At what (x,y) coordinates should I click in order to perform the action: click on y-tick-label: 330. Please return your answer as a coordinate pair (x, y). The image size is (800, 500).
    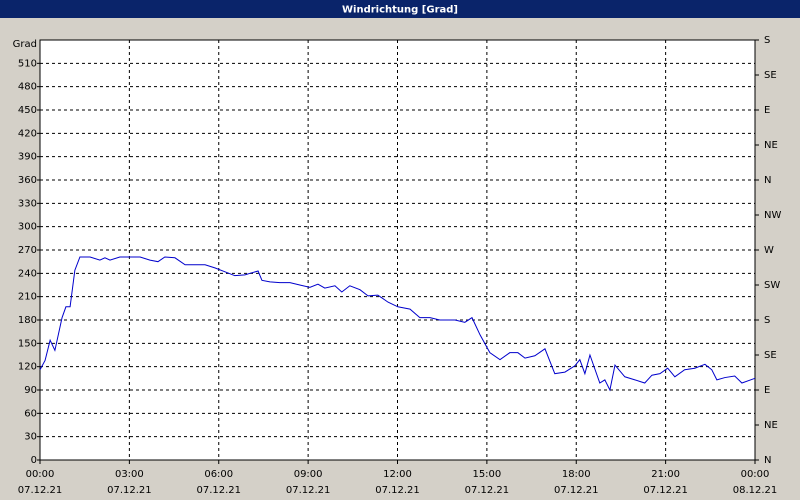
    Looking at the image, I should click on (27, 203).